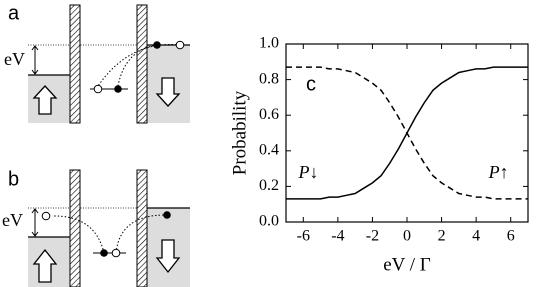  What do you see at coordinates (476, 236) in the screenshot?
I see `x-tick-label: 4` at bounding box center [476, 236].